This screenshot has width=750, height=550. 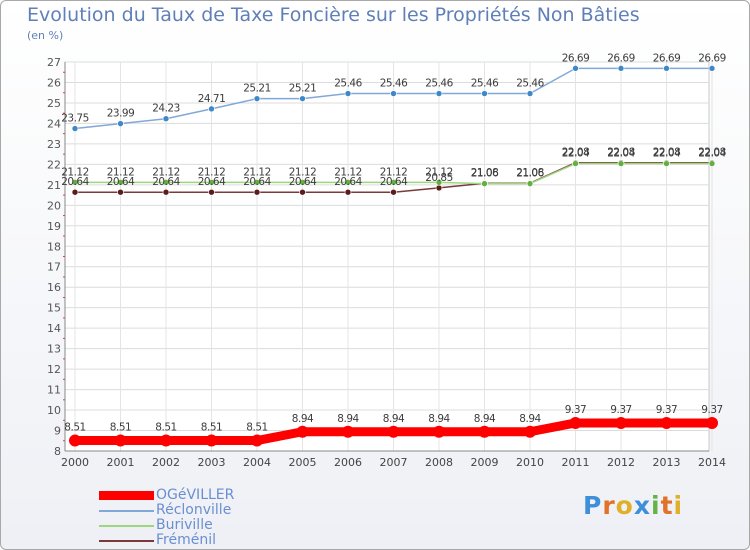 What do you see at coordinates (54, 287) in the screenshot?
I see `y-tick-label: 16` at bounding box center [54, 287].